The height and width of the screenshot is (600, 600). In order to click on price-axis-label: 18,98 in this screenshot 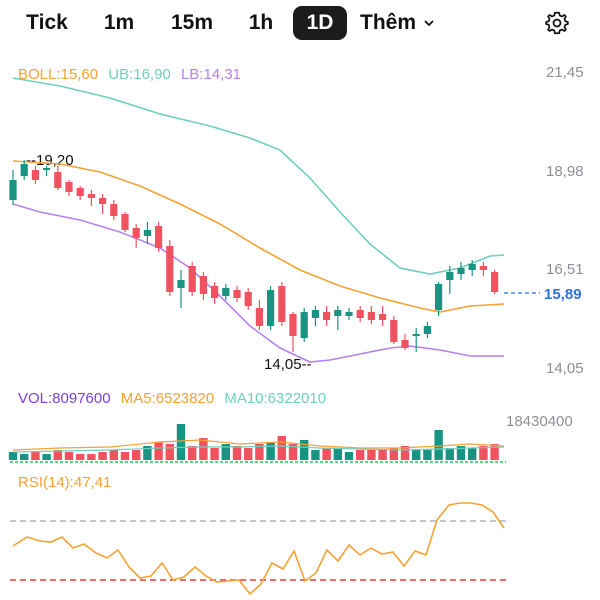, I will do `click(565, 171)`.